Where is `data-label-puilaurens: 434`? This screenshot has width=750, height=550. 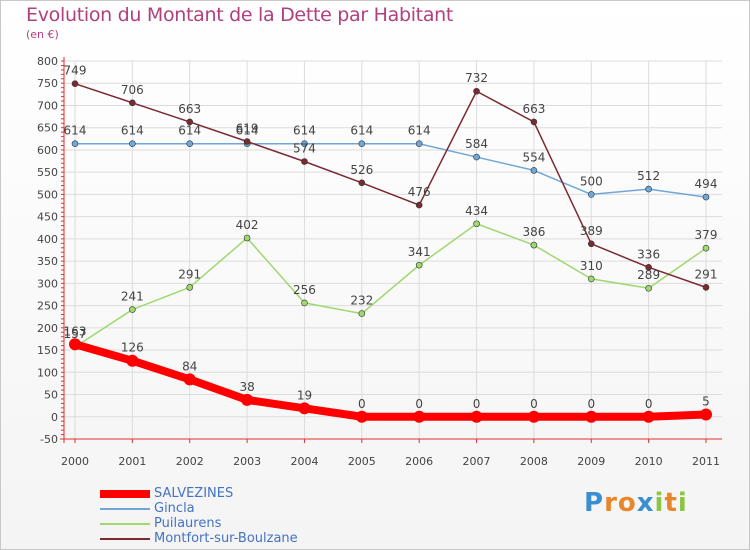
data-label-puilaurens: 434 is located at coordinates (476, 211).